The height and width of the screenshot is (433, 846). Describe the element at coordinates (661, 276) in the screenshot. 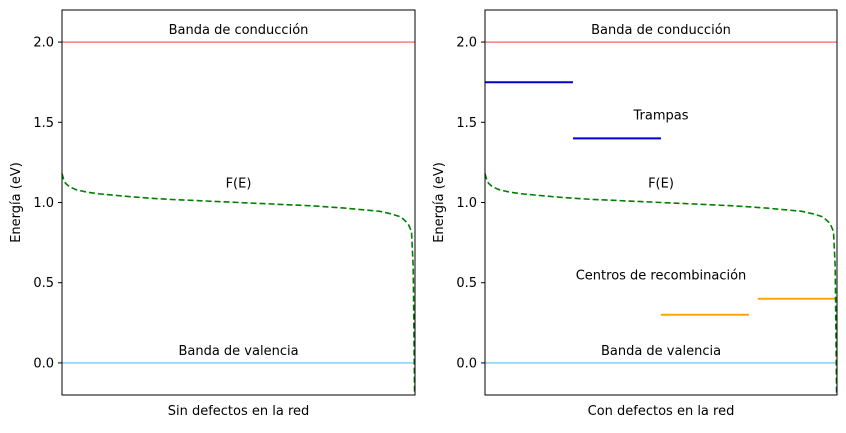

I see `recombination-center-label: Centros de recombinación` at that location.